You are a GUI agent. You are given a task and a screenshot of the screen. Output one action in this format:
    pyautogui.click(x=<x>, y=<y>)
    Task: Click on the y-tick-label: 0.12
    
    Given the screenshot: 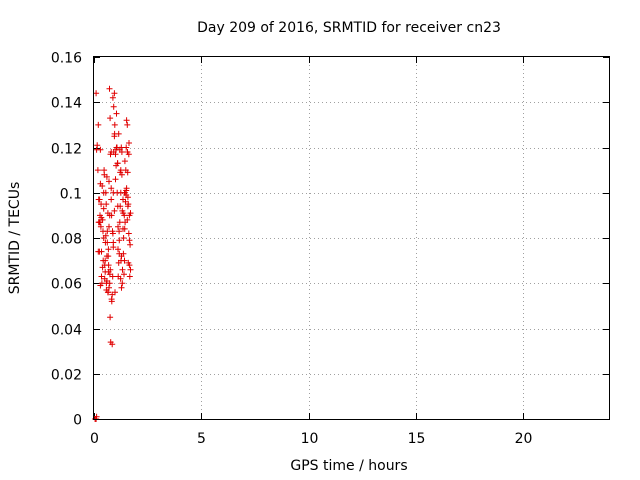 What is the action you would take?
    pyautogui.click(x=66, y=150)
    